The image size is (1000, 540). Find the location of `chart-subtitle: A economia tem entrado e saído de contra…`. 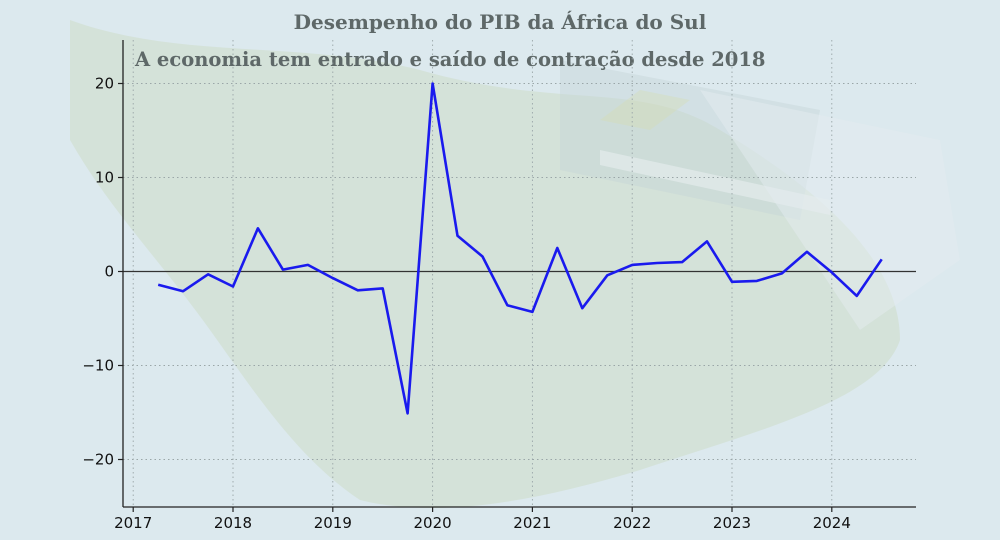

chart-subtitle: A economia tem entrado e saído de contra… is located at coordinates (450, 59).